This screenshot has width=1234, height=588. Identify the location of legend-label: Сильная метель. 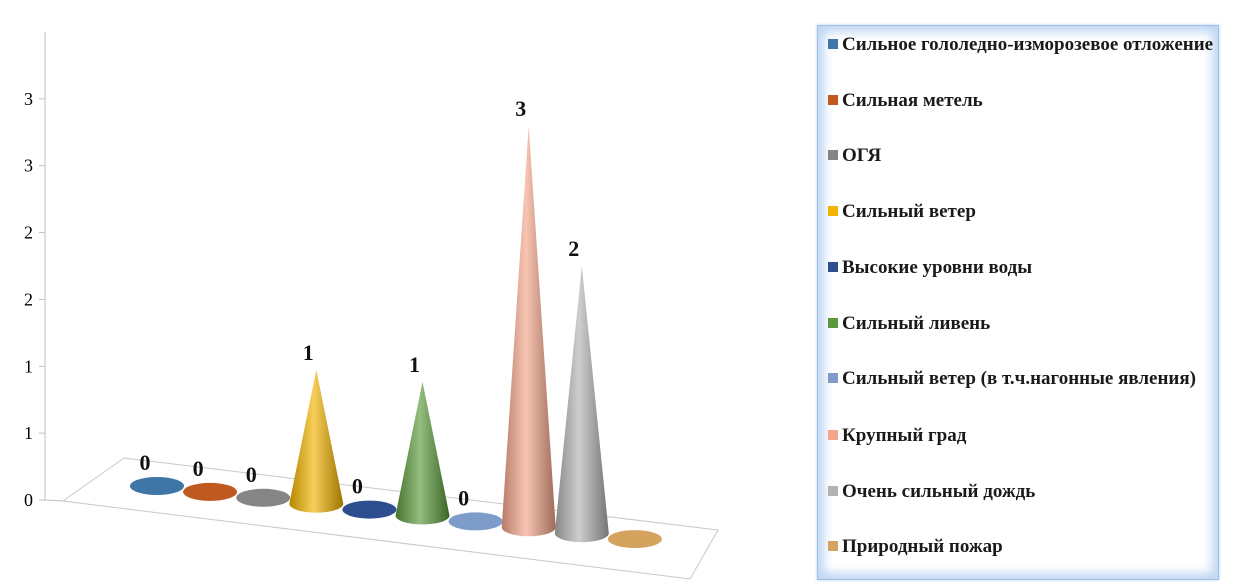
(912, 100).